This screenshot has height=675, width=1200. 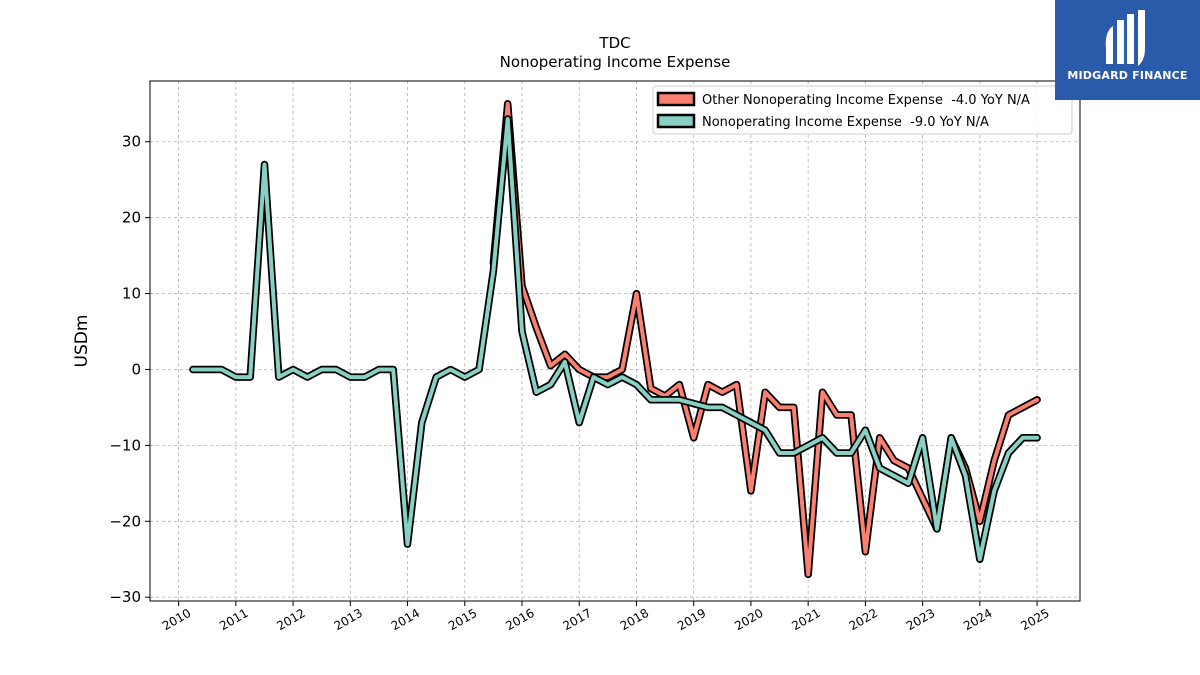 I want to click on x-tick-label: 2010, so click(x=176, y=619).